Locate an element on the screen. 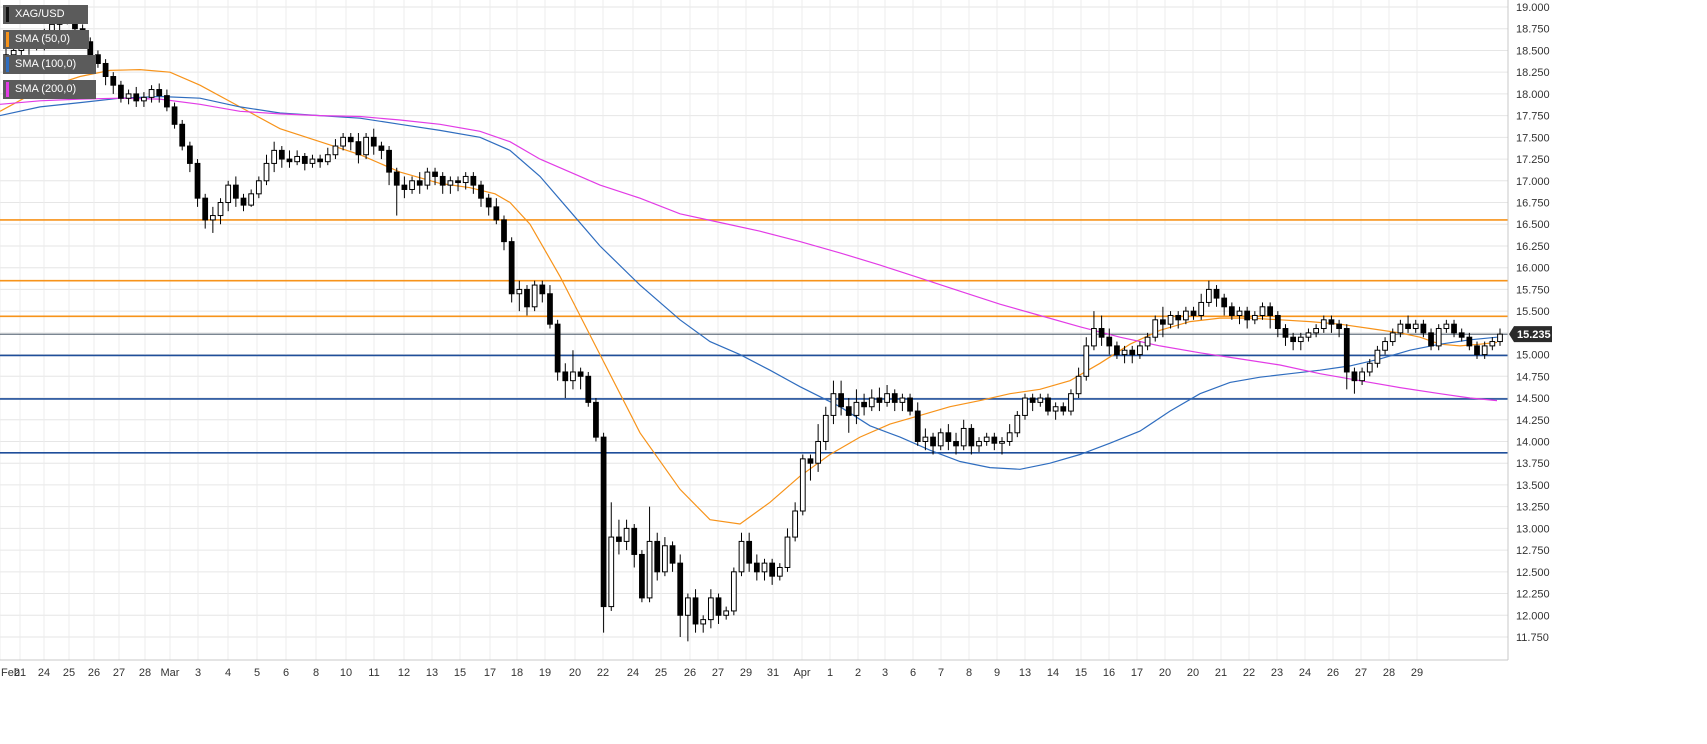  legend-item-xagusd: XAG/USD is located at coordinates (45, 14).